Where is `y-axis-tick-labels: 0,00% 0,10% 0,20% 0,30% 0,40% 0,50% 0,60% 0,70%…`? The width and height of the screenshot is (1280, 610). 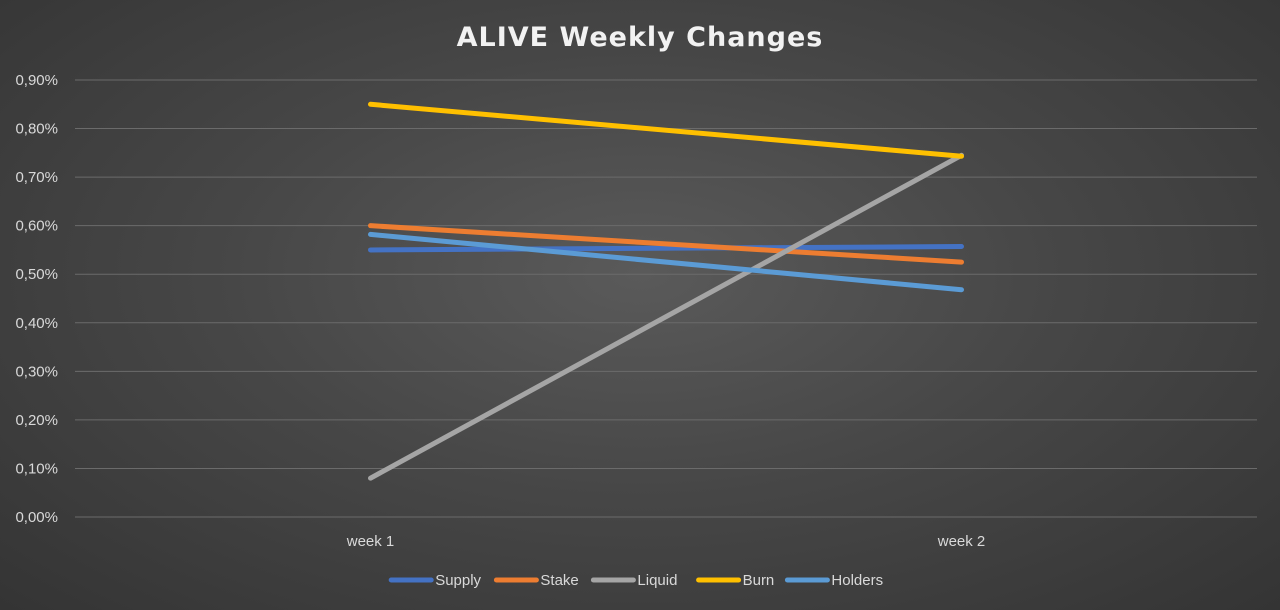
y-axis-tick-labels: 0,00% 0,10% 0,20% 0,30% 0,40% 0,50% 0,60% 0,70%… is located at coordinates (36, 299).